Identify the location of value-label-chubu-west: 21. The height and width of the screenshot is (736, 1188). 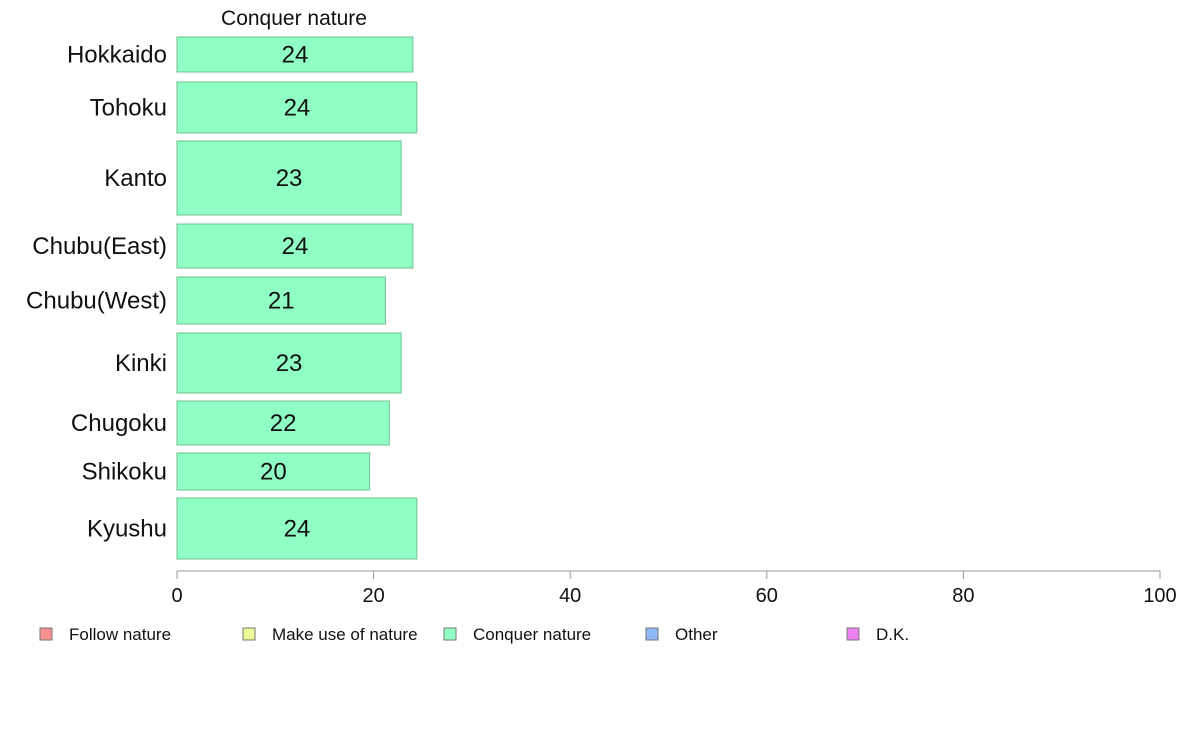
(281, 301).